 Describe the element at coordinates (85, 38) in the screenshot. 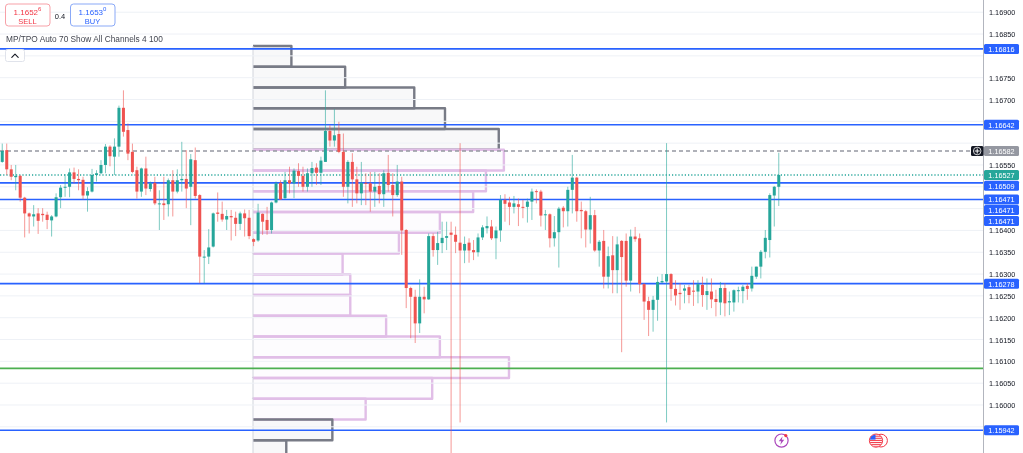

I see `text: MP/TPO Auto 70 Show All Channels 4 100` at that location.